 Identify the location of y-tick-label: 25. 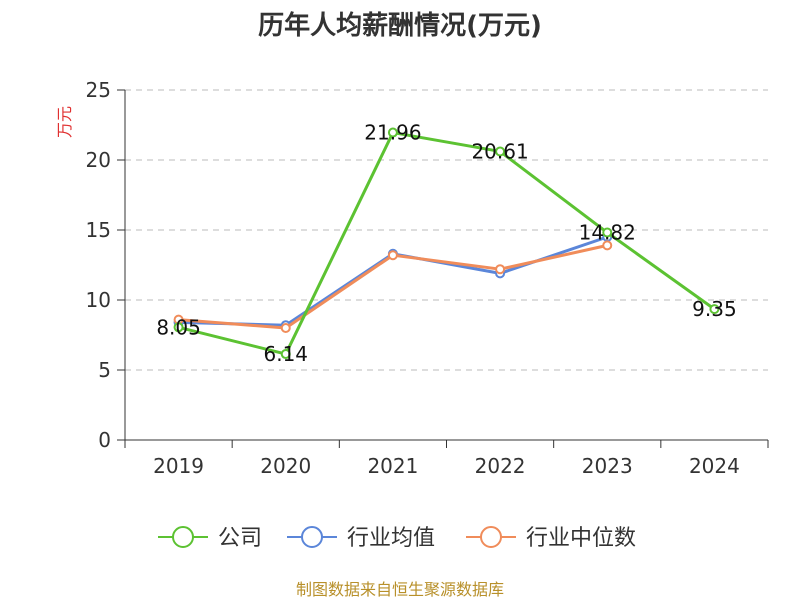
(98, 90).